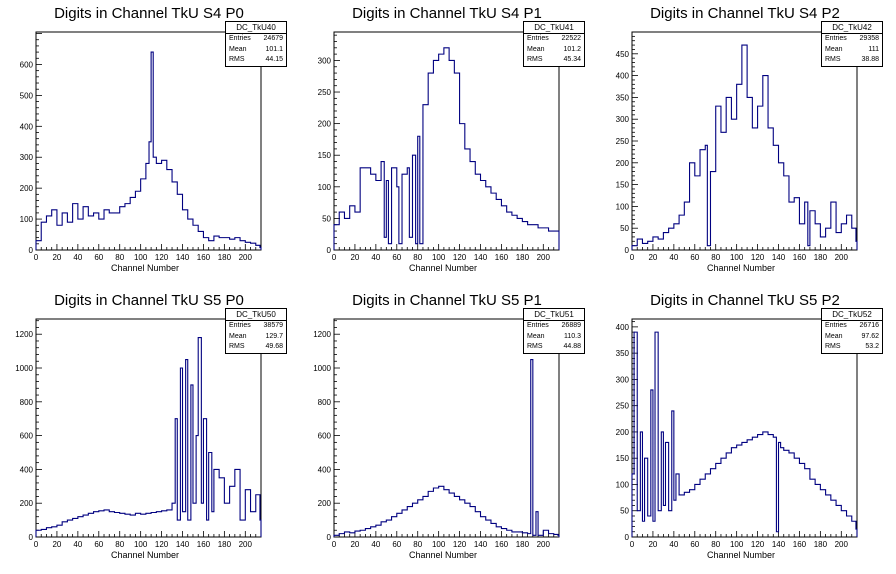 The height and width of the screenshot is (574, 896). What do you see at coordinates (572, 59) in the screenshot?
I see `stats-rms-value: 45.34` at bounding box center [572, 59].